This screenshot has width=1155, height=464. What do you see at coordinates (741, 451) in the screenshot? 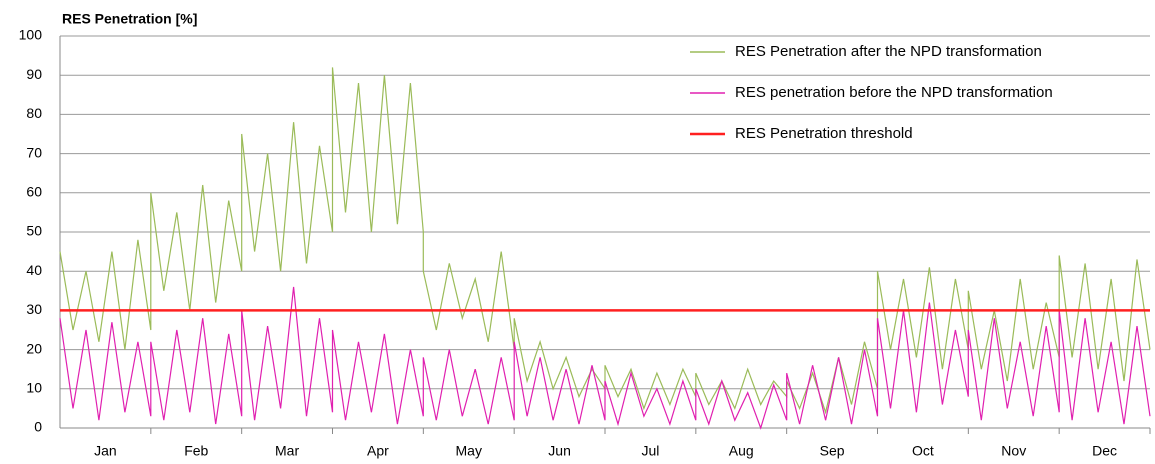
I see `x-tick-label: Aug` at bounding box center [741, 451].